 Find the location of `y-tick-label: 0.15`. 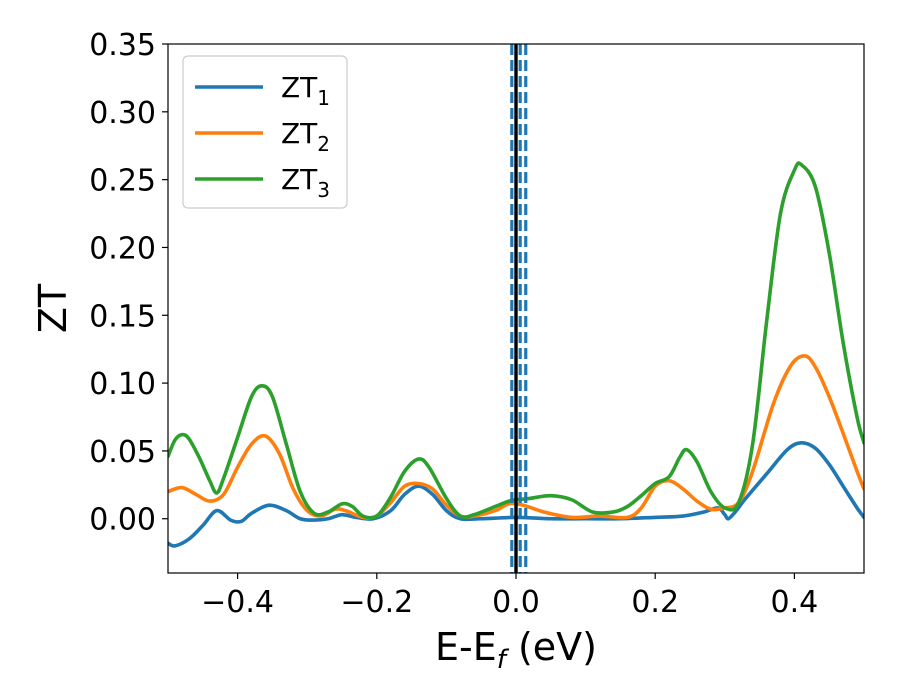

y-tick-label: 0.15 is located at coordinates (122, 316).